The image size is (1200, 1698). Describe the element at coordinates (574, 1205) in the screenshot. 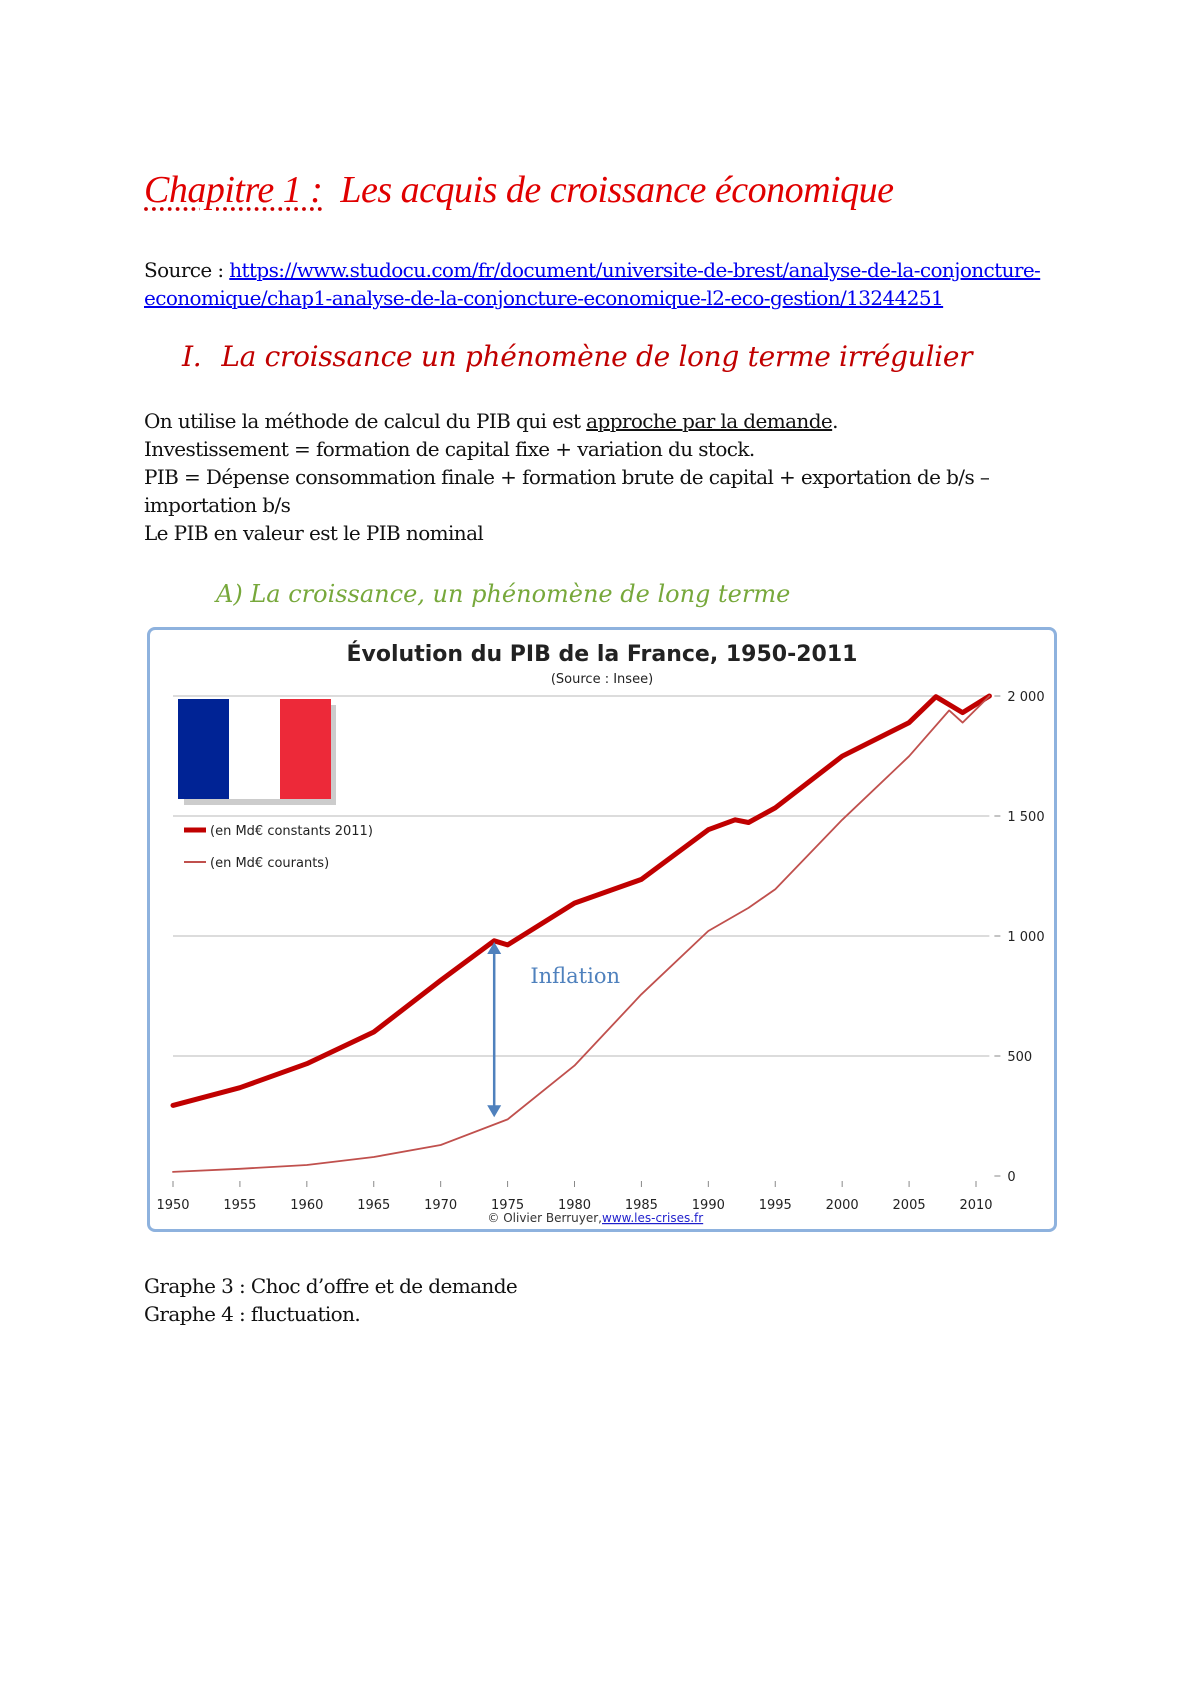

I see `x-tick-label: 1980` at that location.